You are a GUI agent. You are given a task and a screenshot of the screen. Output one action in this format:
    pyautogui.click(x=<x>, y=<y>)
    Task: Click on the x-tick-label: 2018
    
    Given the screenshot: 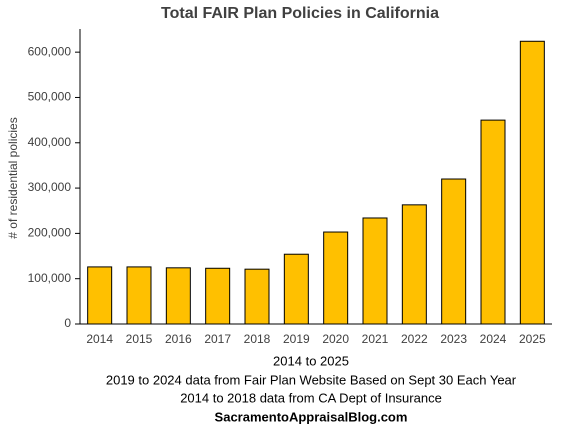 What is the action you would take?
    pyautogui.click(x=257, y=339)
    